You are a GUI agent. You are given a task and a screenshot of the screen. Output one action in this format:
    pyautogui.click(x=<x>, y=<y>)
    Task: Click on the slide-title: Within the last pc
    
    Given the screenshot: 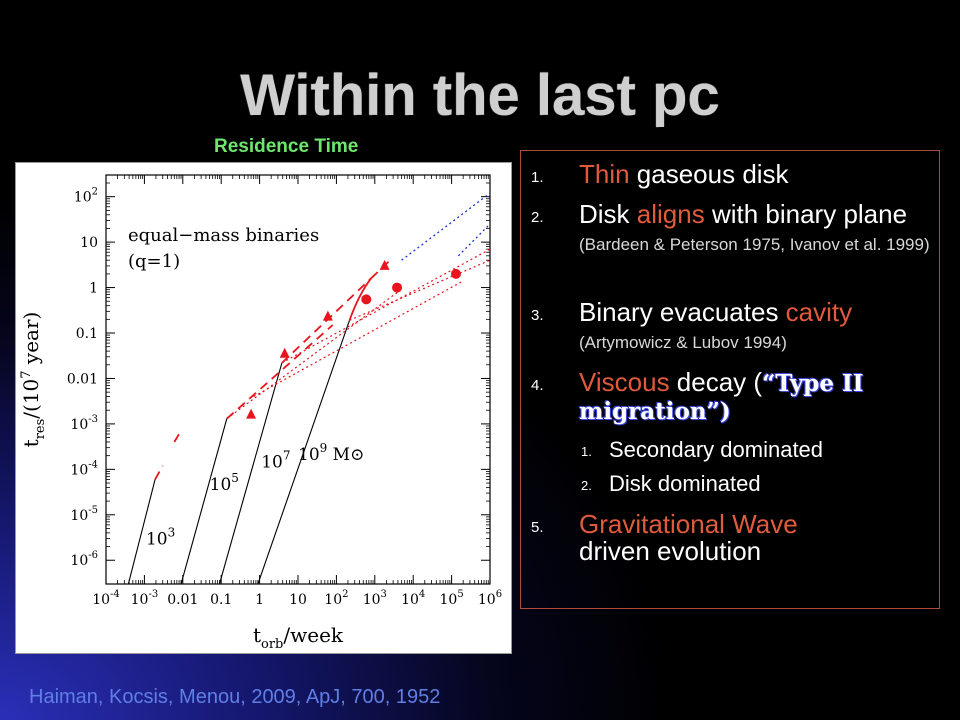 What is the action you would take?
    pyautogui.click(x=480, y=95)
    